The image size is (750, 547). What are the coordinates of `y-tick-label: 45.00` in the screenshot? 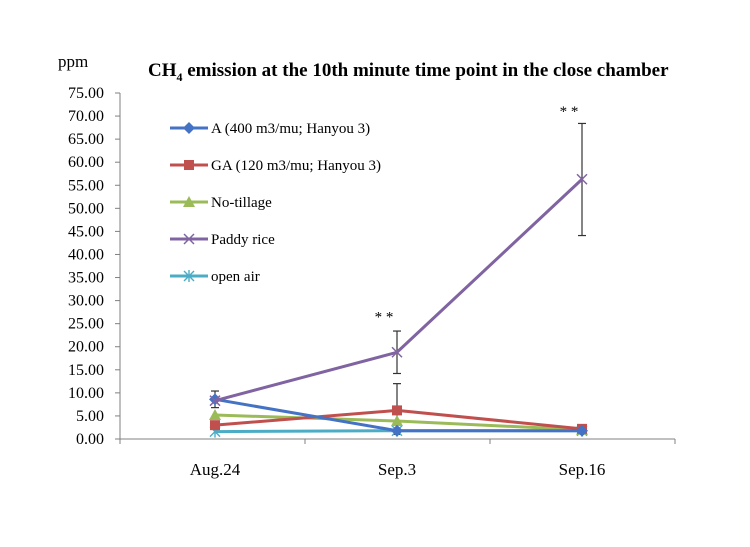 It's located at (86, 231).